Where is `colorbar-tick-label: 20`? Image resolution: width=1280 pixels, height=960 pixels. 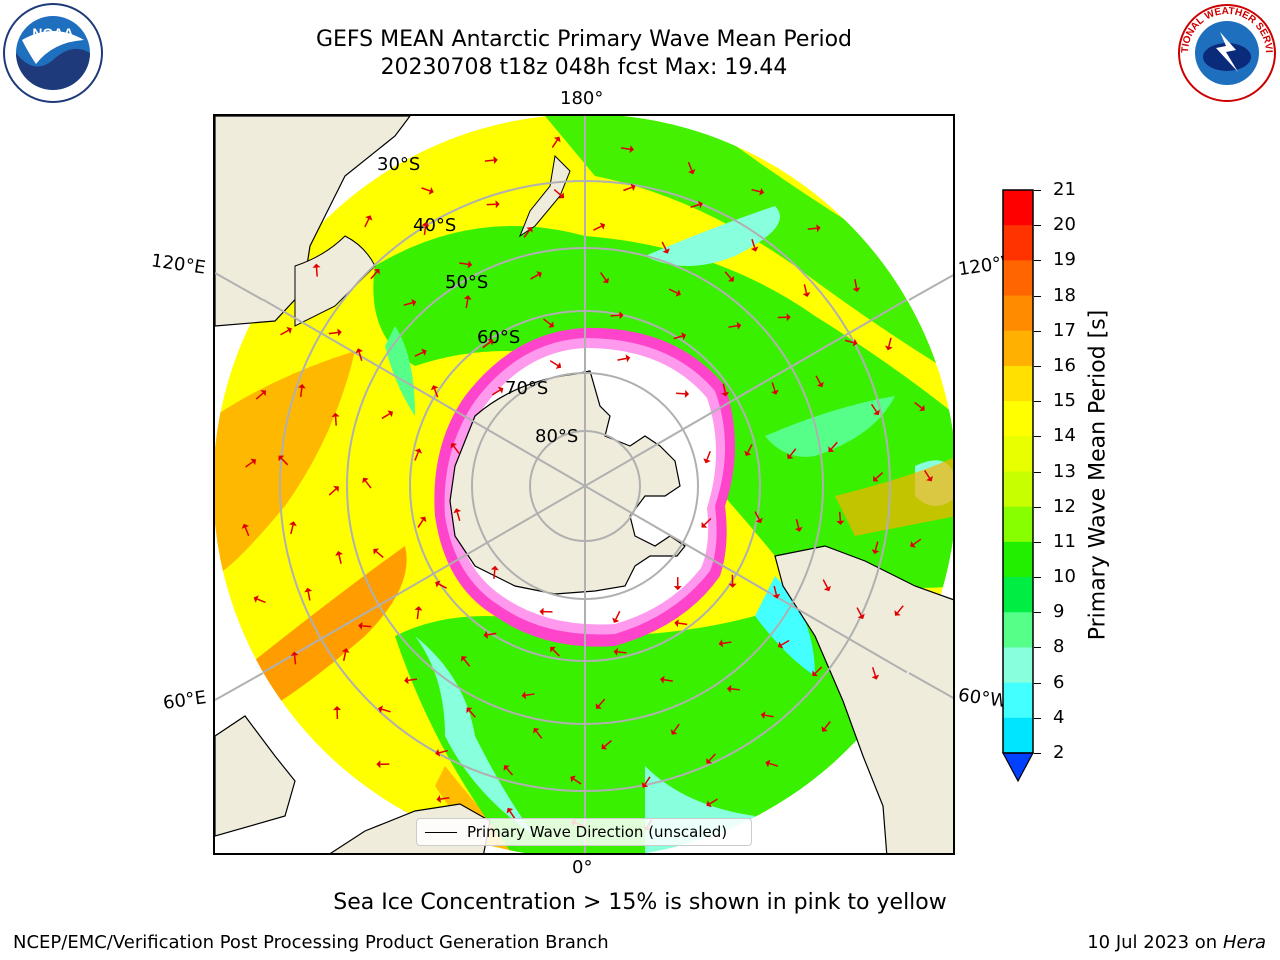
colorbar-tick-label: 20 is located at coordinates (1064, 225).